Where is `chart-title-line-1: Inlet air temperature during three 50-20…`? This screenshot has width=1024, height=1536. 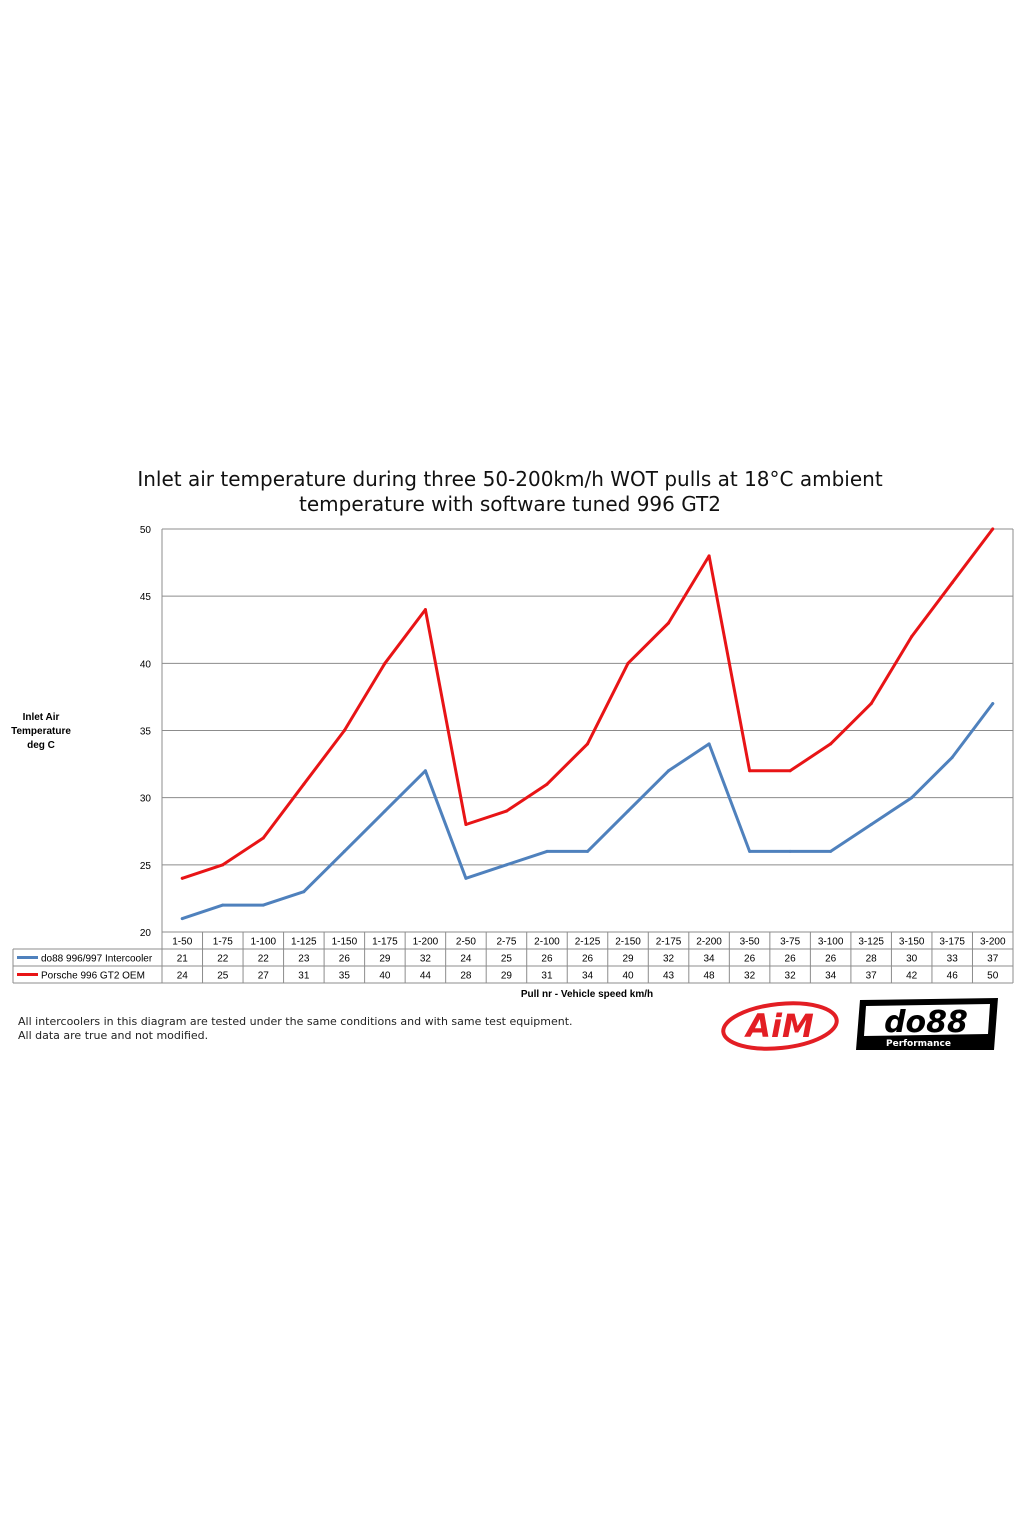
chart-title-line-1: Inlet air temperature during three 50-20… is located at coordinates (509, 479).